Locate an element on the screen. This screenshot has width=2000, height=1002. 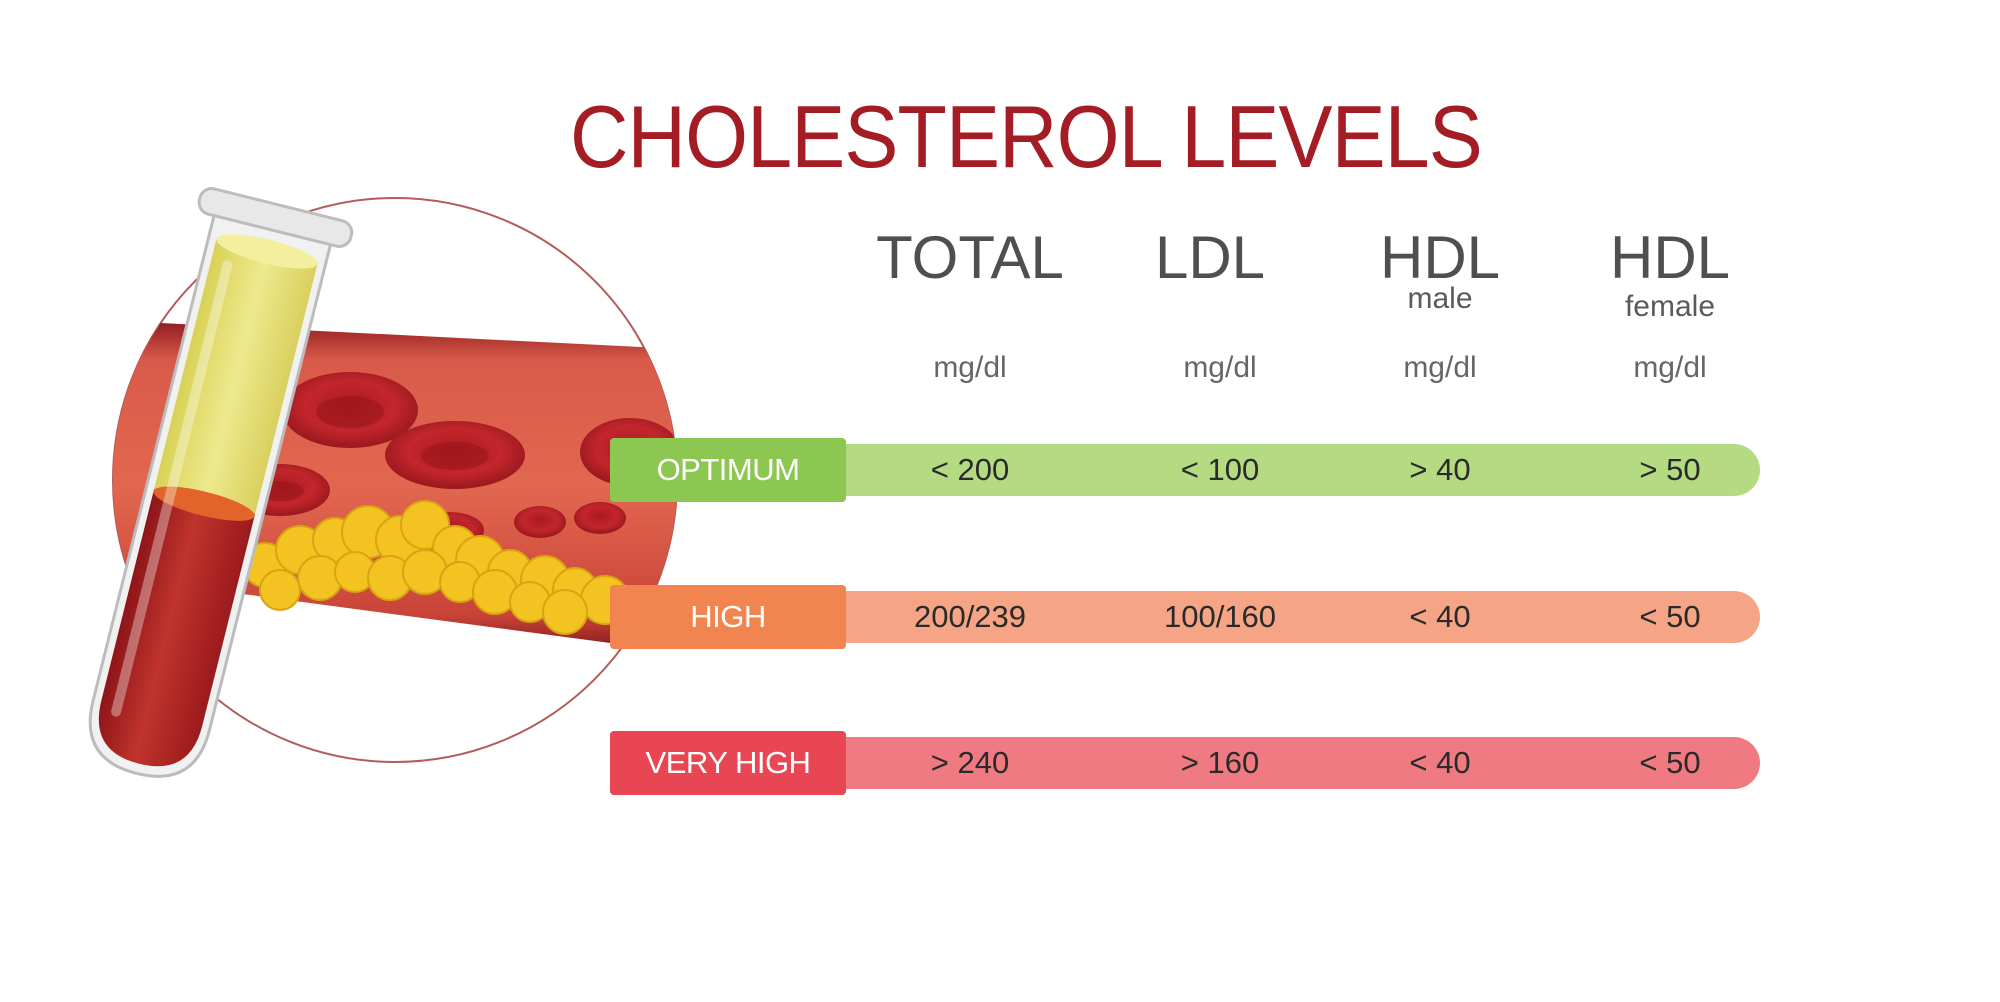
fat-plaque is located at coordinates (436, 567).